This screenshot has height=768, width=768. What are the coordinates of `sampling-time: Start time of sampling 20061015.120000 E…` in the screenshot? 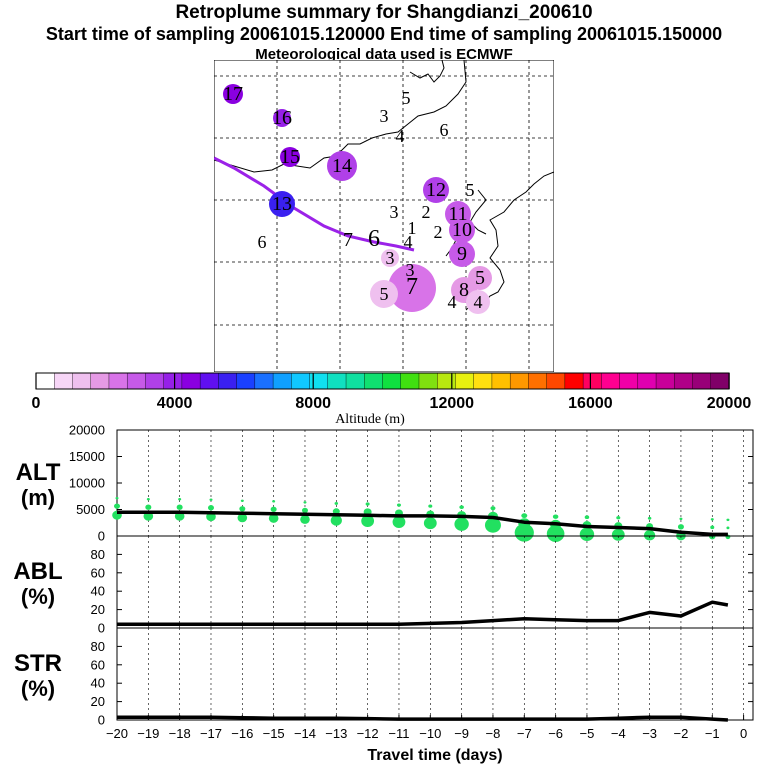 It's located at (384, 34).